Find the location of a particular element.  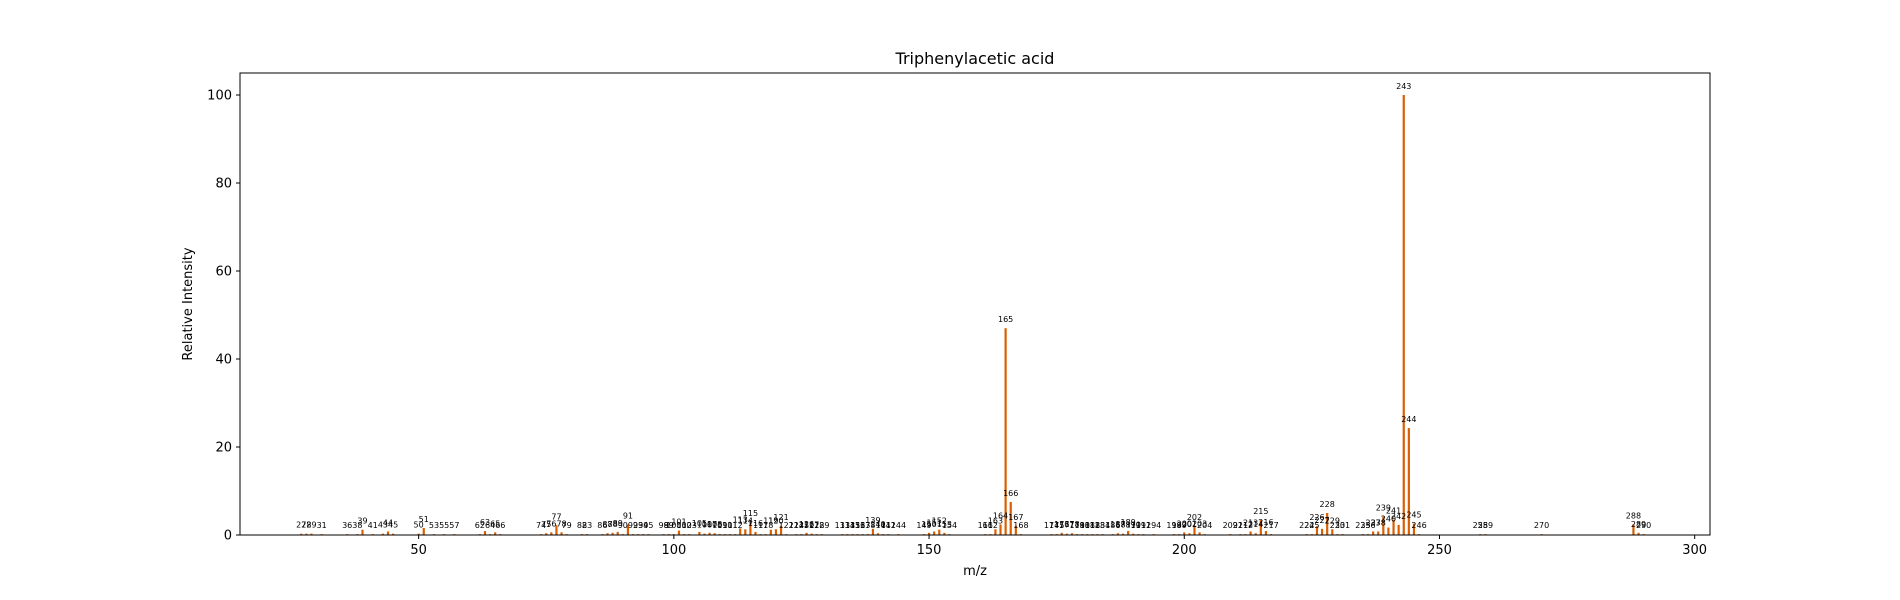

peak-label-128: 224 is located at coordinates (1306, 525).